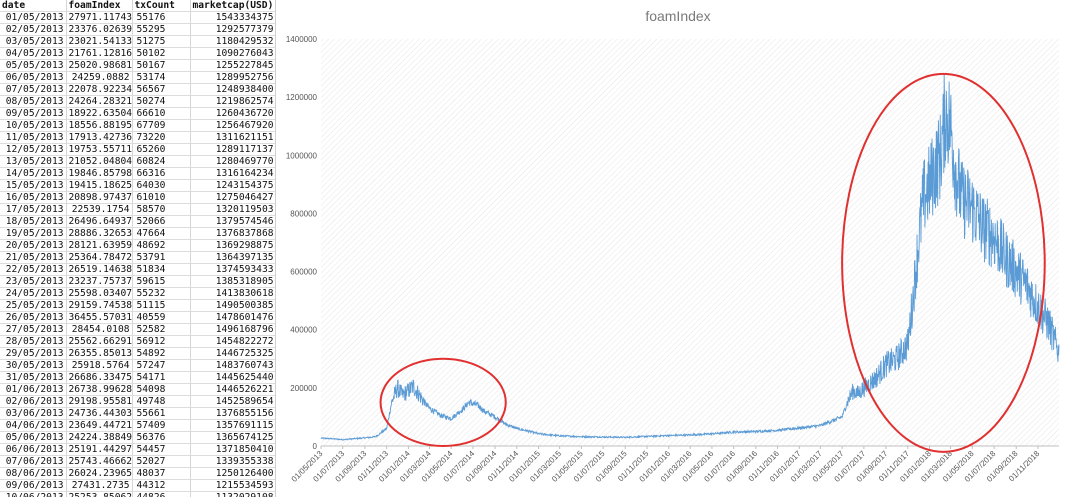 This screenshot has height=497, width=1080. What do you see at coordinates (161, 342) in the screenshot?
I see `cell-txcount: 56912` at bounding box center [161, 342].